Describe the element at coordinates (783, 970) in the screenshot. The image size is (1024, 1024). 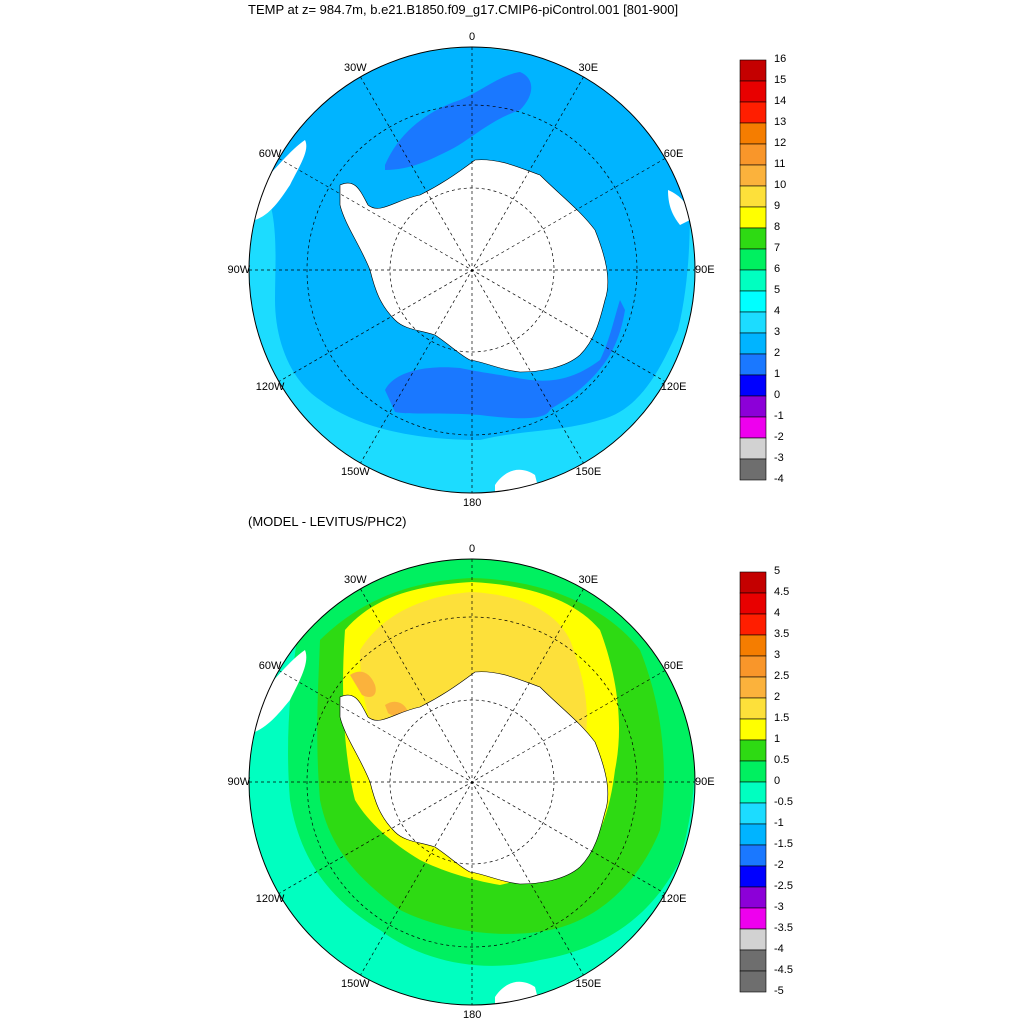
I see `colorbar-tick-label: -4.5` at that location.